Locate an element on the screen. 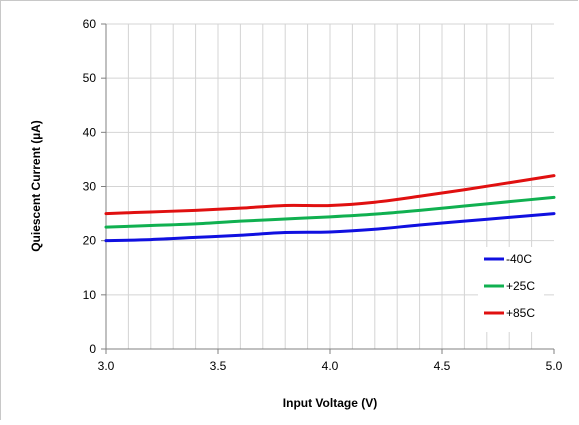 Image resolution: width=579 pixels, height=425 pixels. legend-box is located at coordinates (511, 289).